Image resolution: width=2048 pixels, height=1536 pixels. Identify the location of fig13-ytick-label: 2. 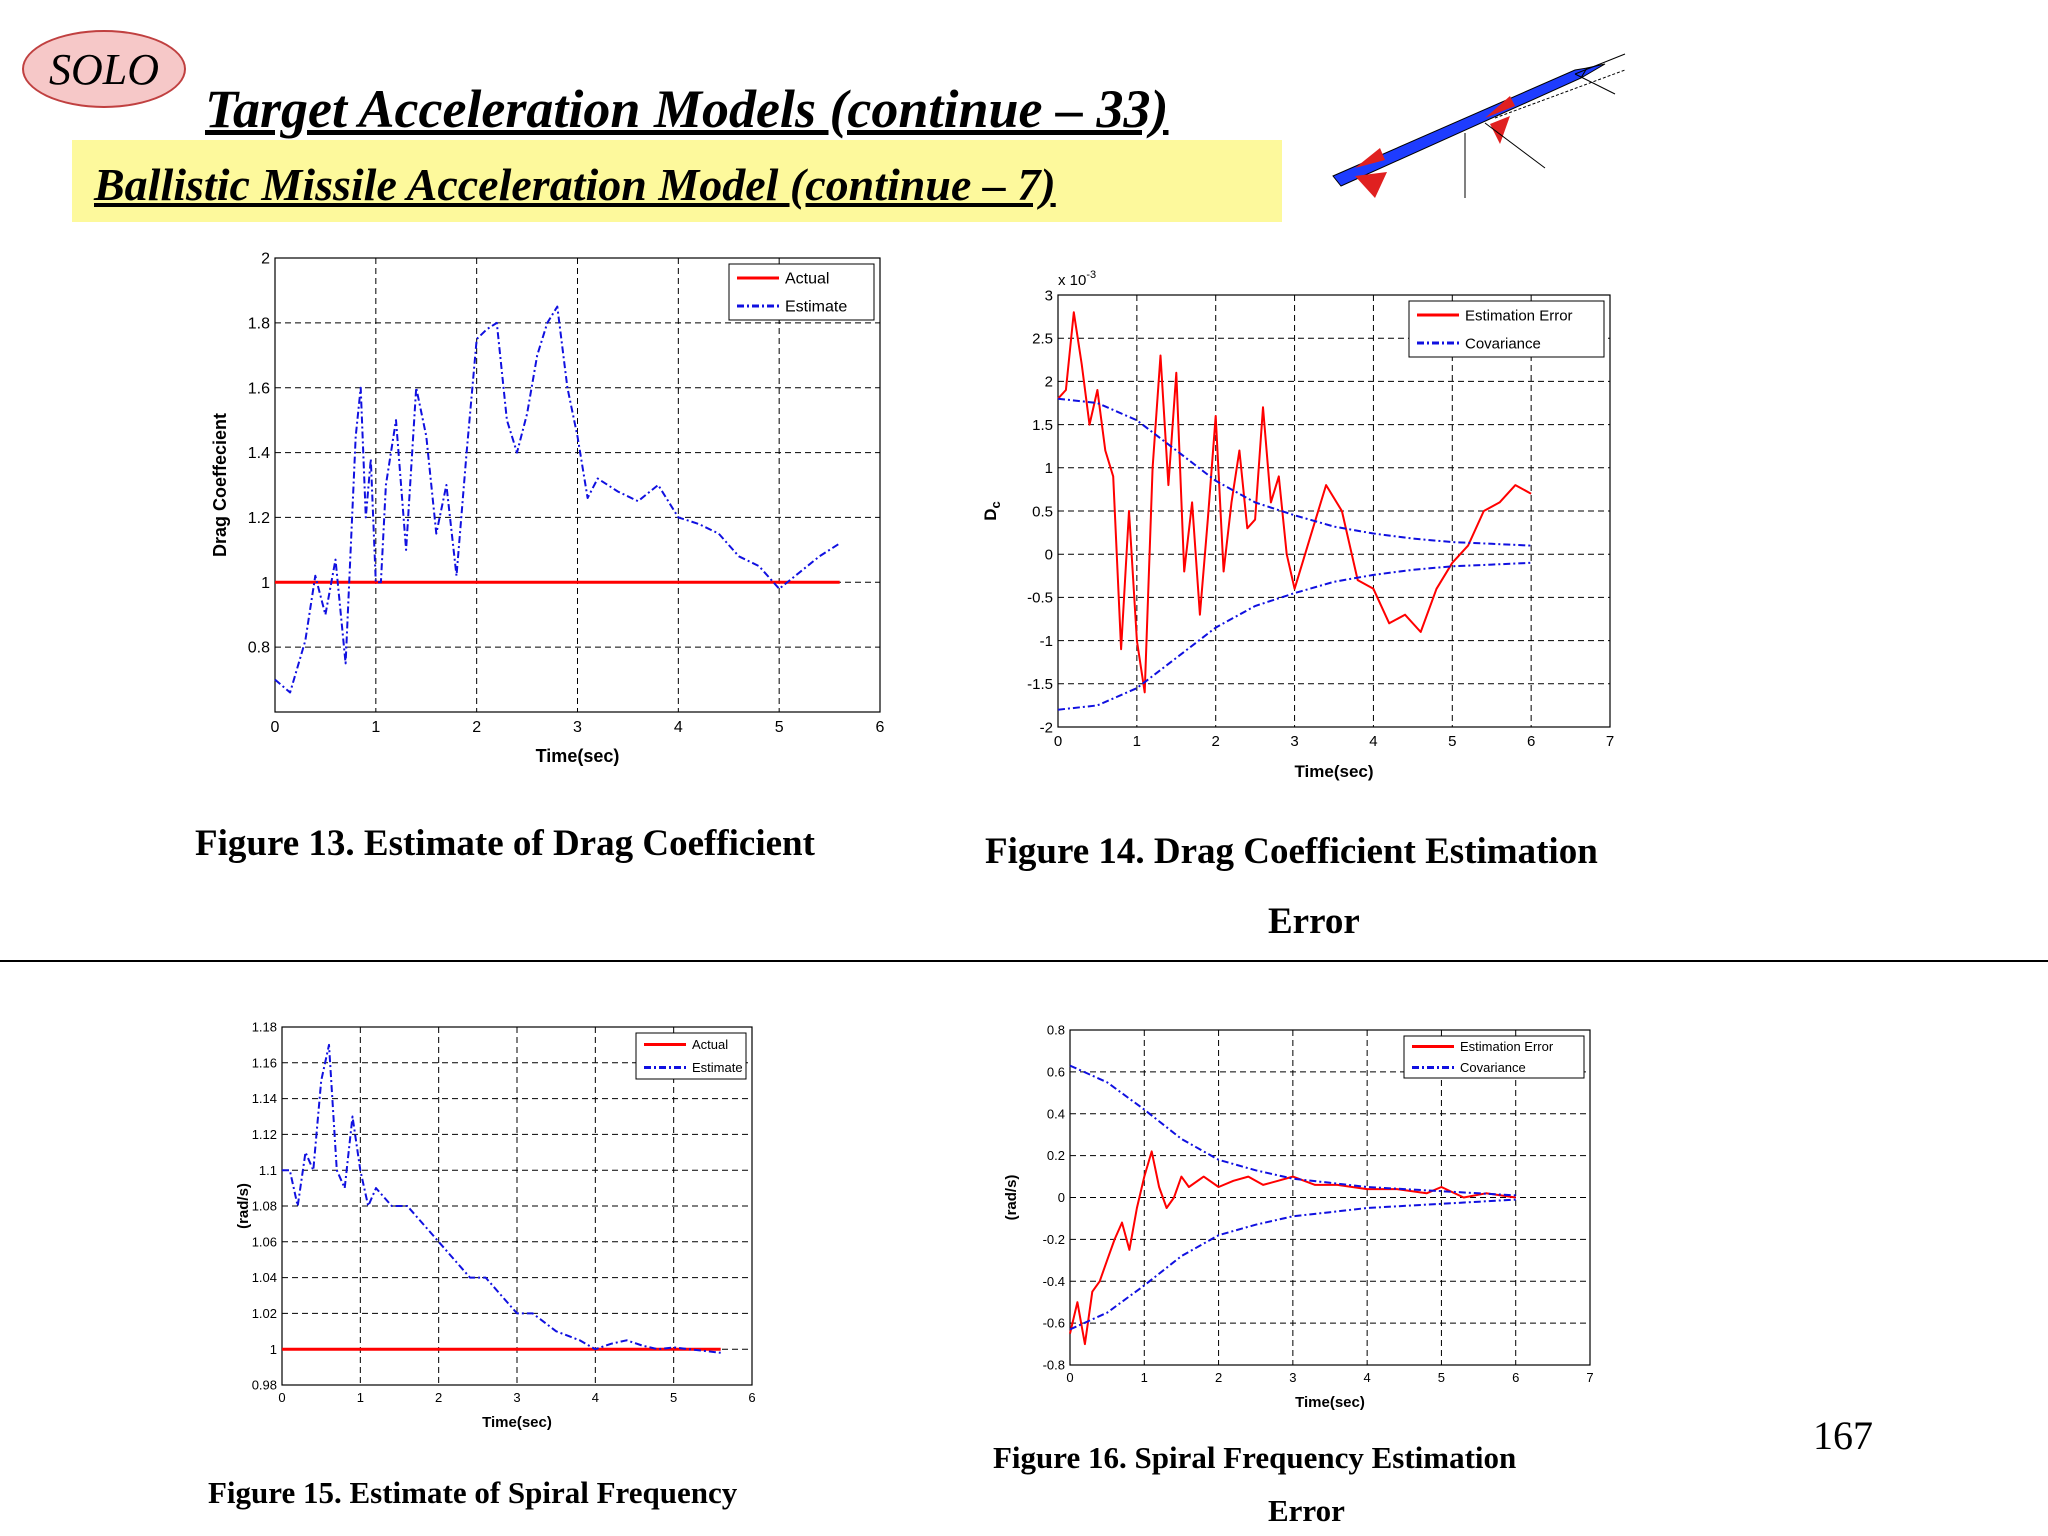
(265, 259).